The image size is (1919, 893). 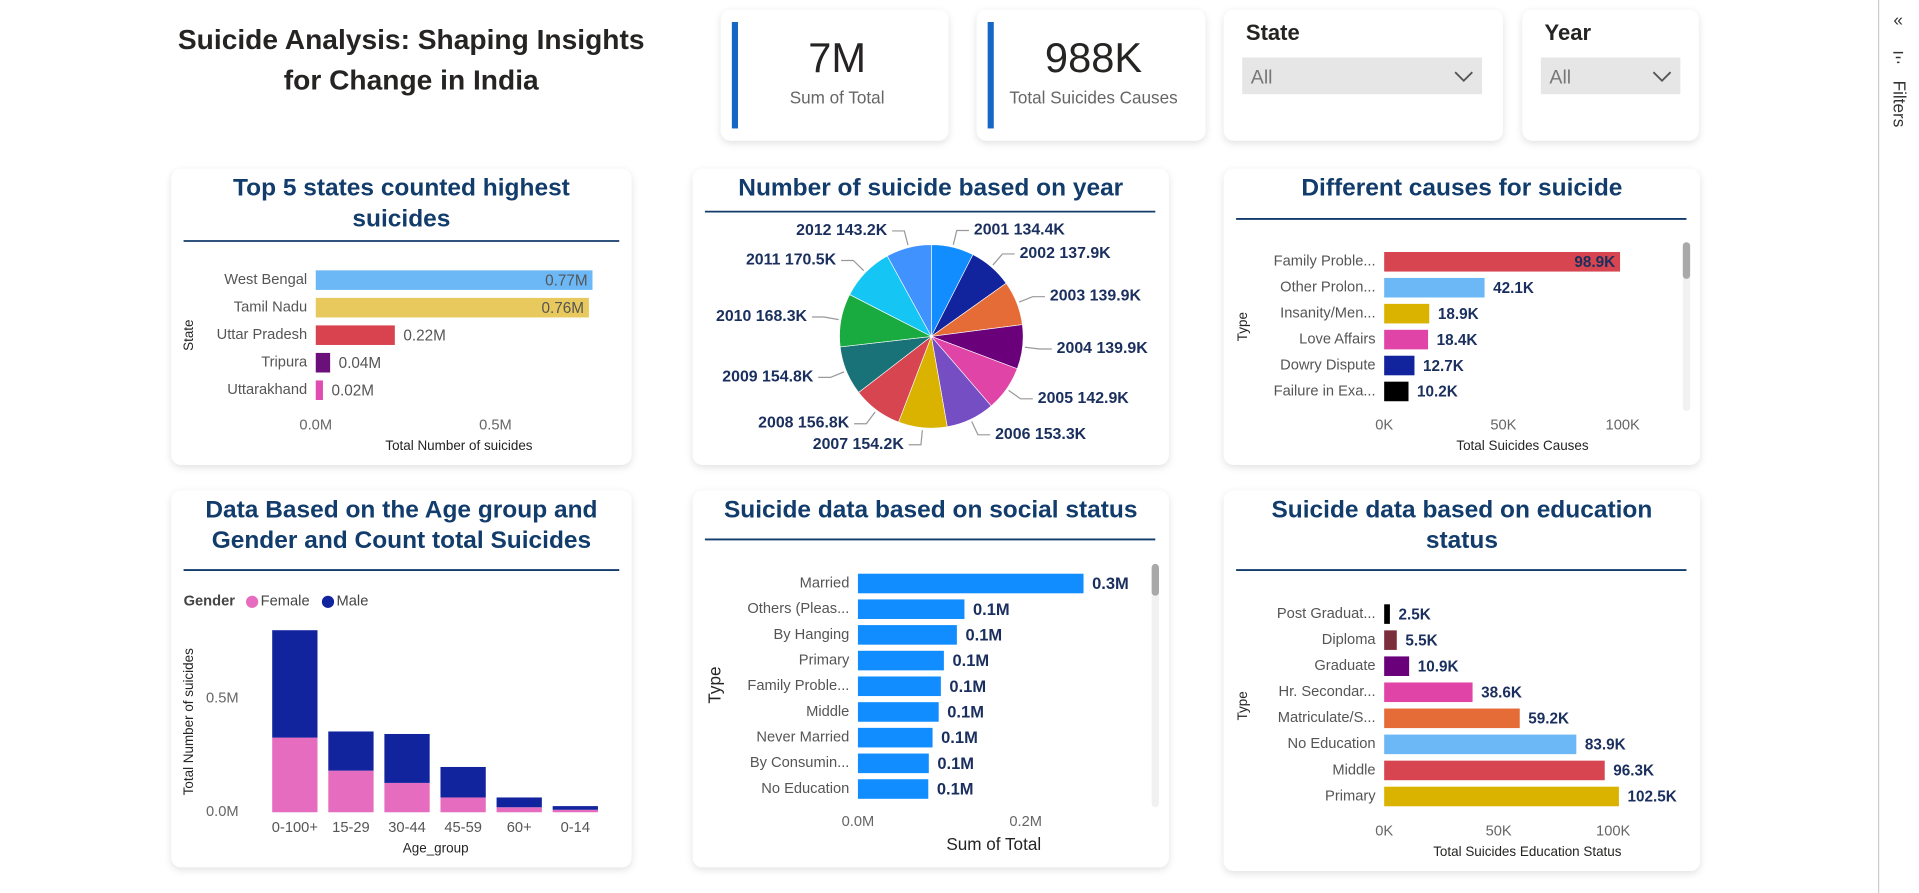 What do you see at coordinates (575, 828) in the screenshot?
I see `x-tick-label: 0-14` at bounding box center [575, 828].